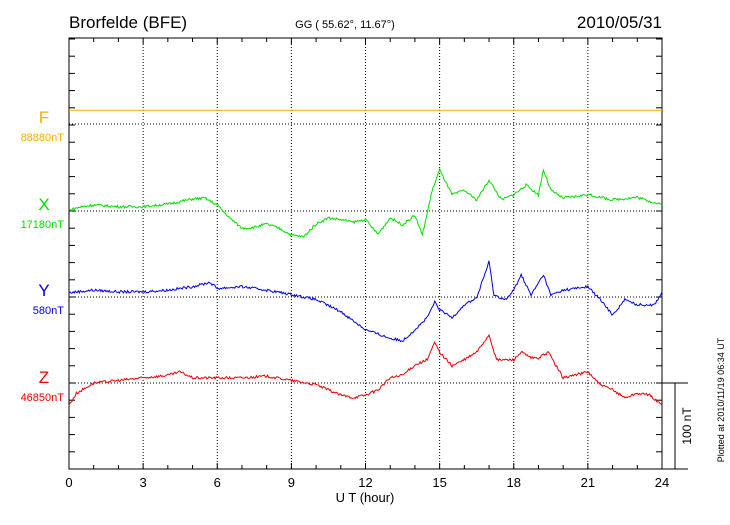  I want to click on series-name-z: Z, so click(44, 377).